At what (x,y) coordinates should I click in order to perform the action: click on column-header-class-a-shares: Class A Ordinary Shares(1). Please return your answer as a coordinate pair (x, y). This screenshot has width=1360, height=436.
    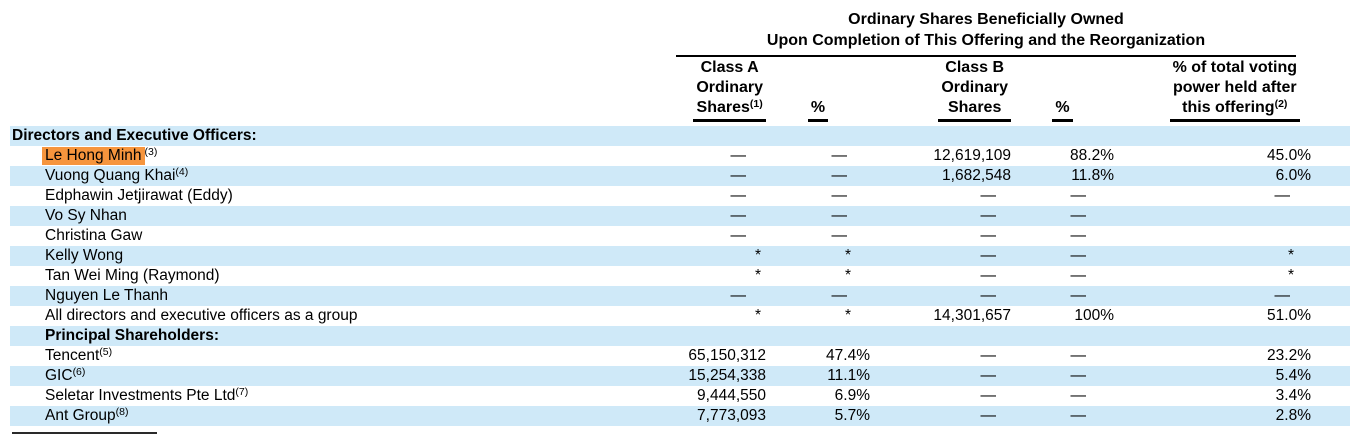
    Looking at the image, I should click on (713, 91).